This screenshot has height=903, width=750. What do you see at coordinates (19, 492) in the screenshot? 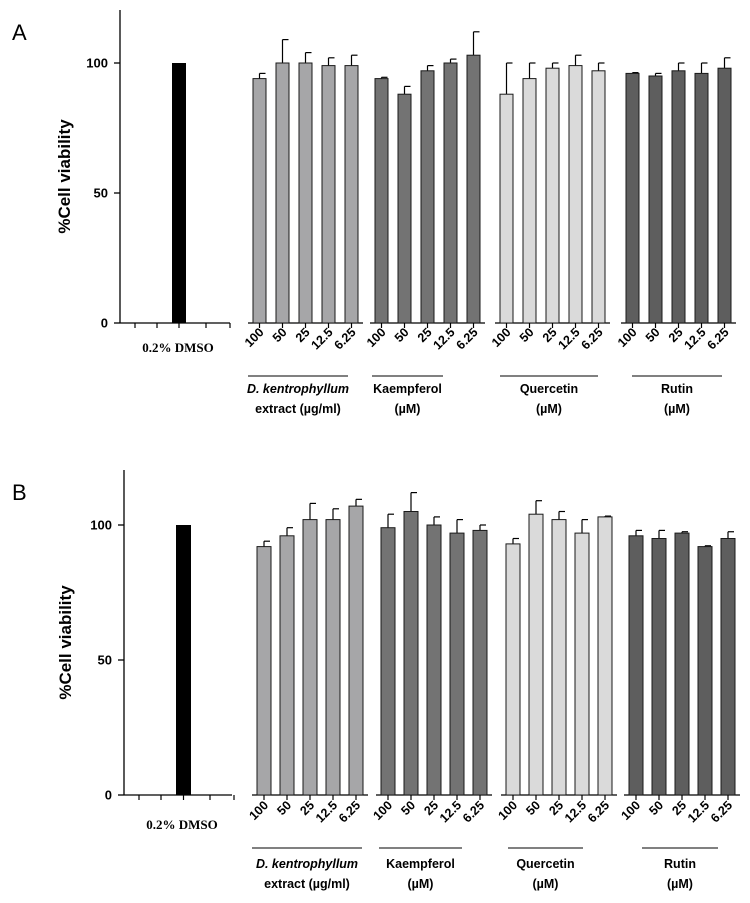
I see `panel-letter: B` at bounding box center [19, 492].